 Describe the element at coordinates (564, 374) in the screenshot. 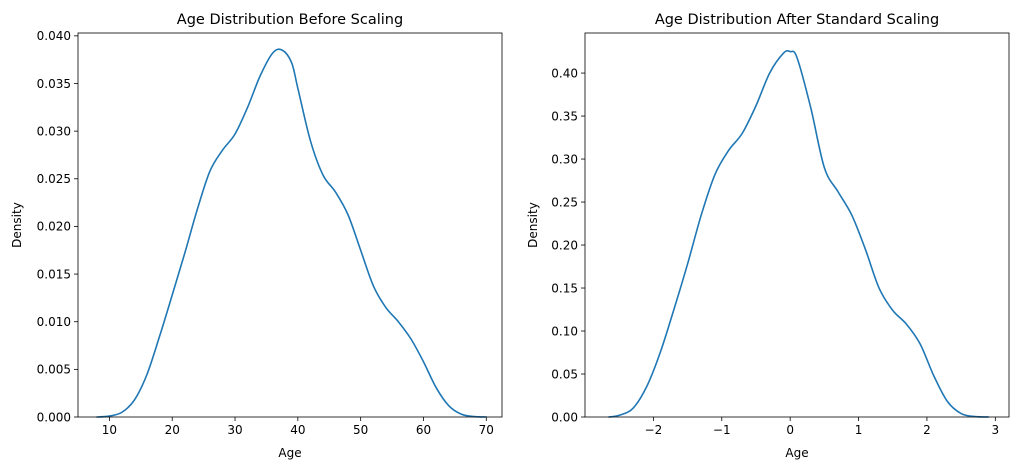

I see `y-tick-label: 0.05` at that location.